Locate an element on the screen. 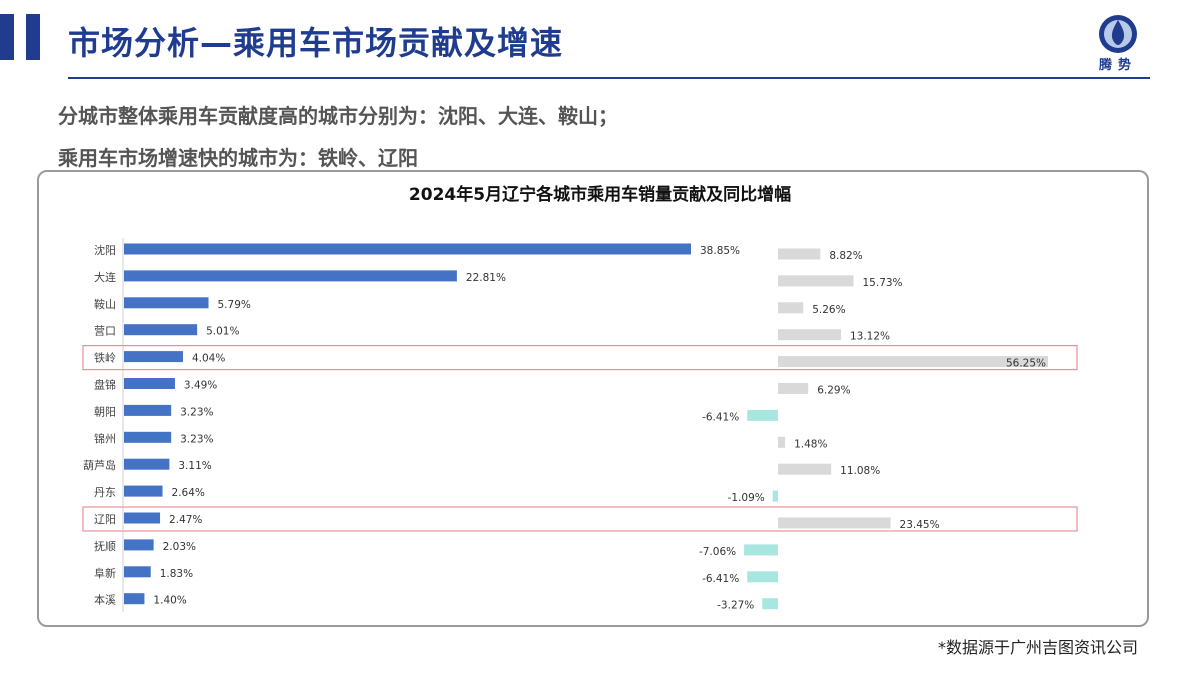  share-data-label: 5.79% is located at coordinates (234, 305).